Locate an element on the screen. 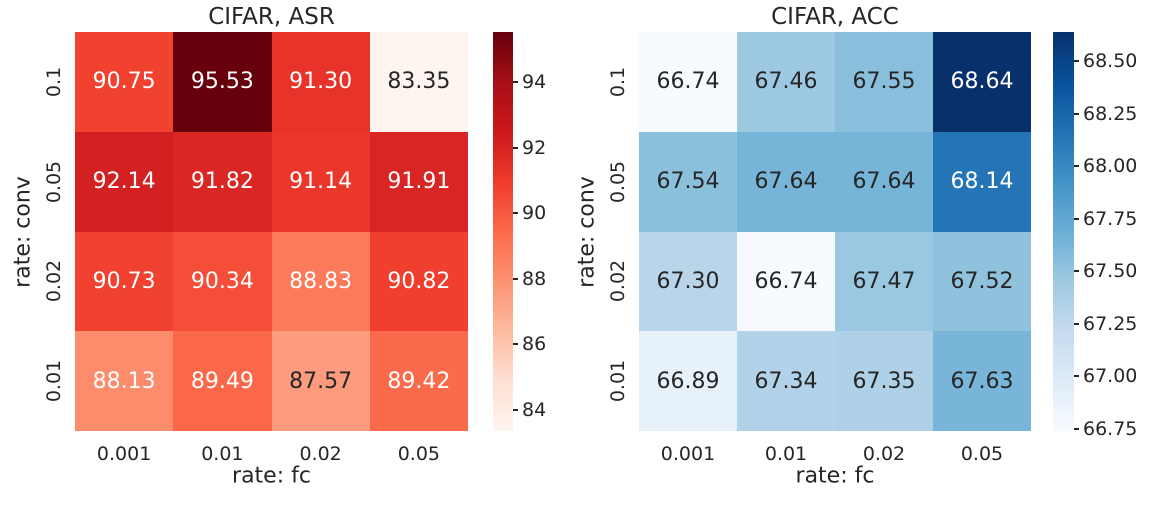  cell-value: 90.82 is located at coordinates (419, 281).